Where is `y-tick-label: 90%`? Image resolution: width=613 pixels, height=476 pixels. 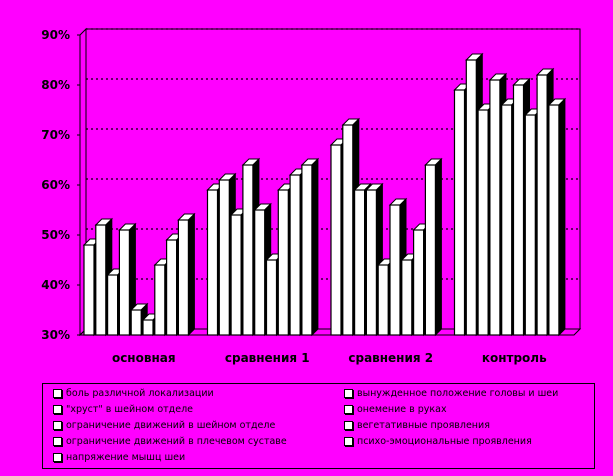
y-tick-label: 90% is located at coordinates (55, 35).